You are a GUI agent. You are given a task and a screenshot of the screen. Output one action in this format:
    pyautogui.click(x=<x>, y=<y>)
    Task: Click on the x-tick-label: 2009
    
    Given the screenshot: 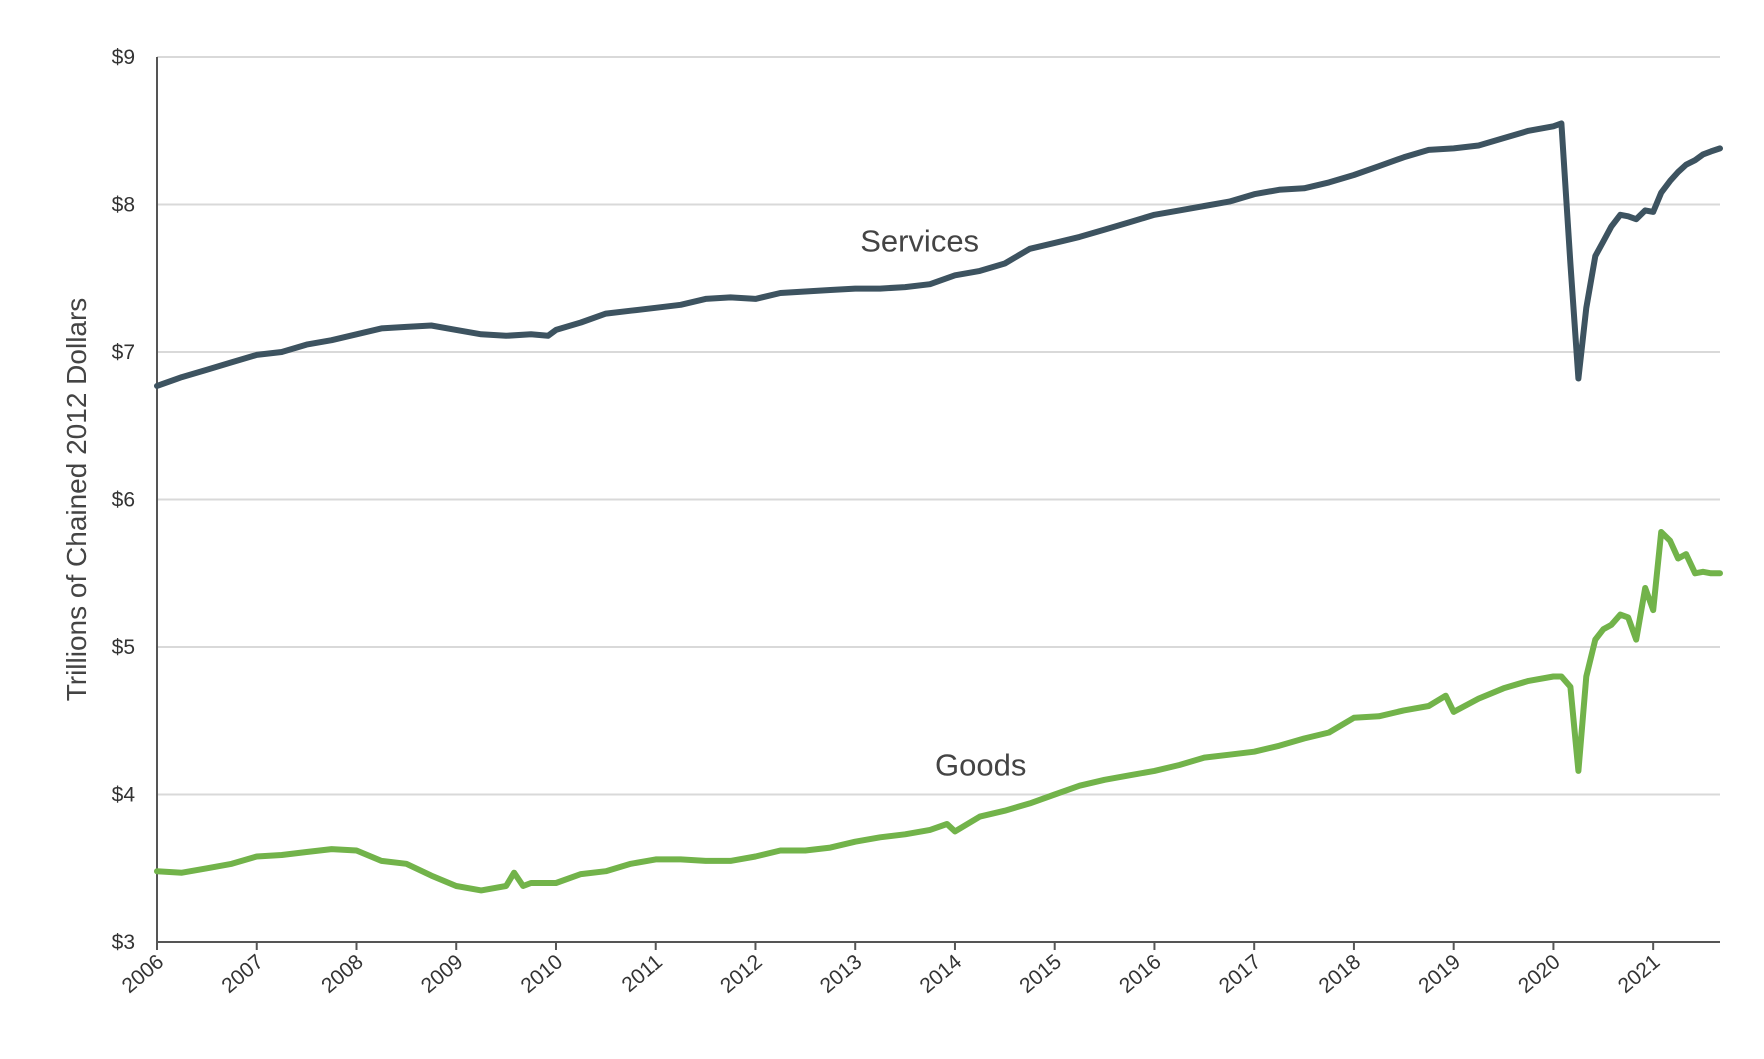 What is the action you would take?
    pyautogui.click(x=442, y=974)
    